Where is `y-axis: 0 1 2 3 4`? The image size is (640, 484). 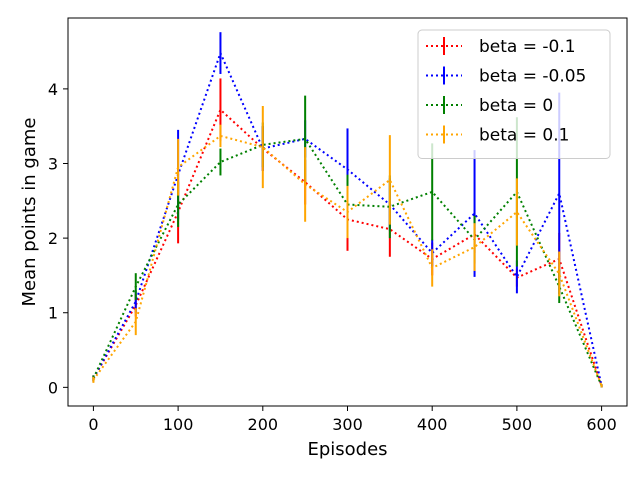
y-axis: 0 1 2 3 4 is located at coordinates (58, 238).